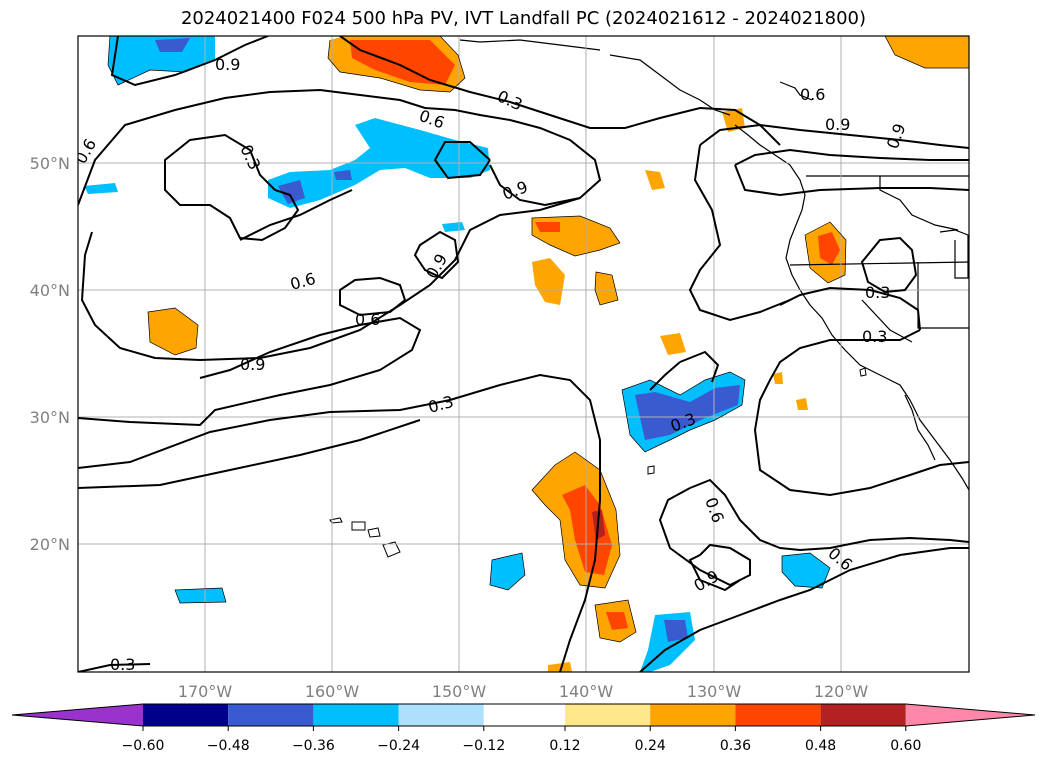  What do you see at coordinates (205, 691) in the screenshot?
I see `lon-tick-label: 170°W` at bounding box center [205, 691].